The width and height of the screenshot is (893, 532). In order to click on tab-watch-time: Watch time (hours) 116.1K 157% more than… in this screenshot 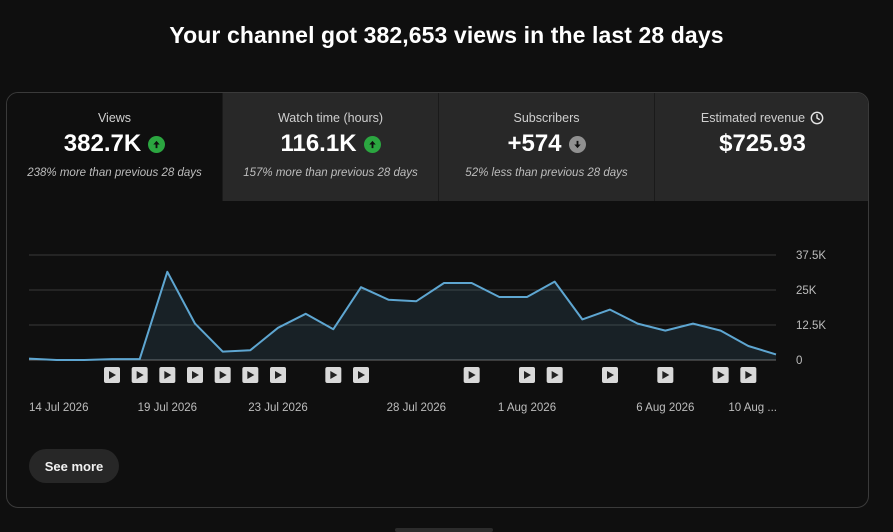, I will do `click(331, 147)`.